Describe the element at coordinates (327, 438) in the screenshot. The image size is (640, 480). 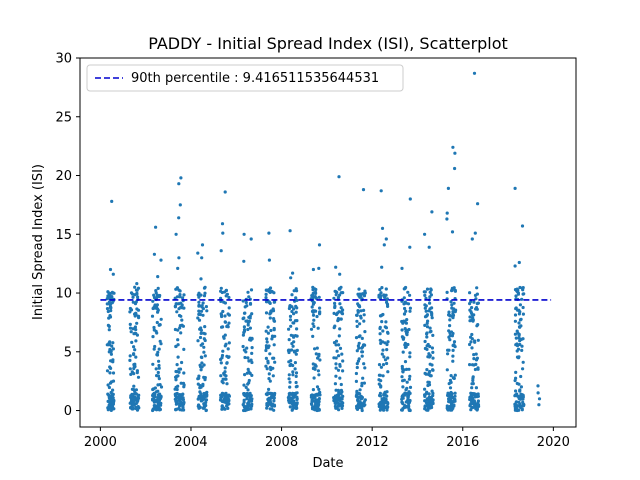
I see `x-axis: 2000 2004 2008 2012 2016 2020` at that location.